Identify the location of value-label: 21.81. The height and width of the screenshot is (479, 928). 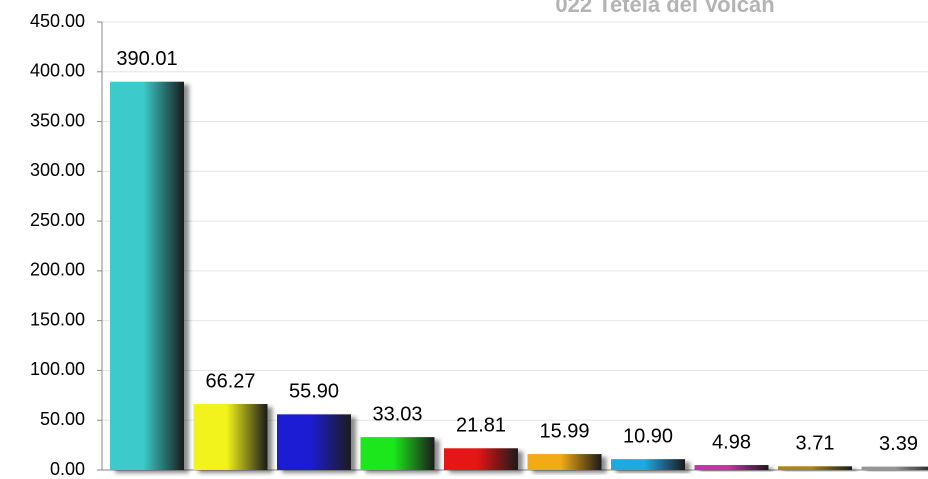
(481, 426).